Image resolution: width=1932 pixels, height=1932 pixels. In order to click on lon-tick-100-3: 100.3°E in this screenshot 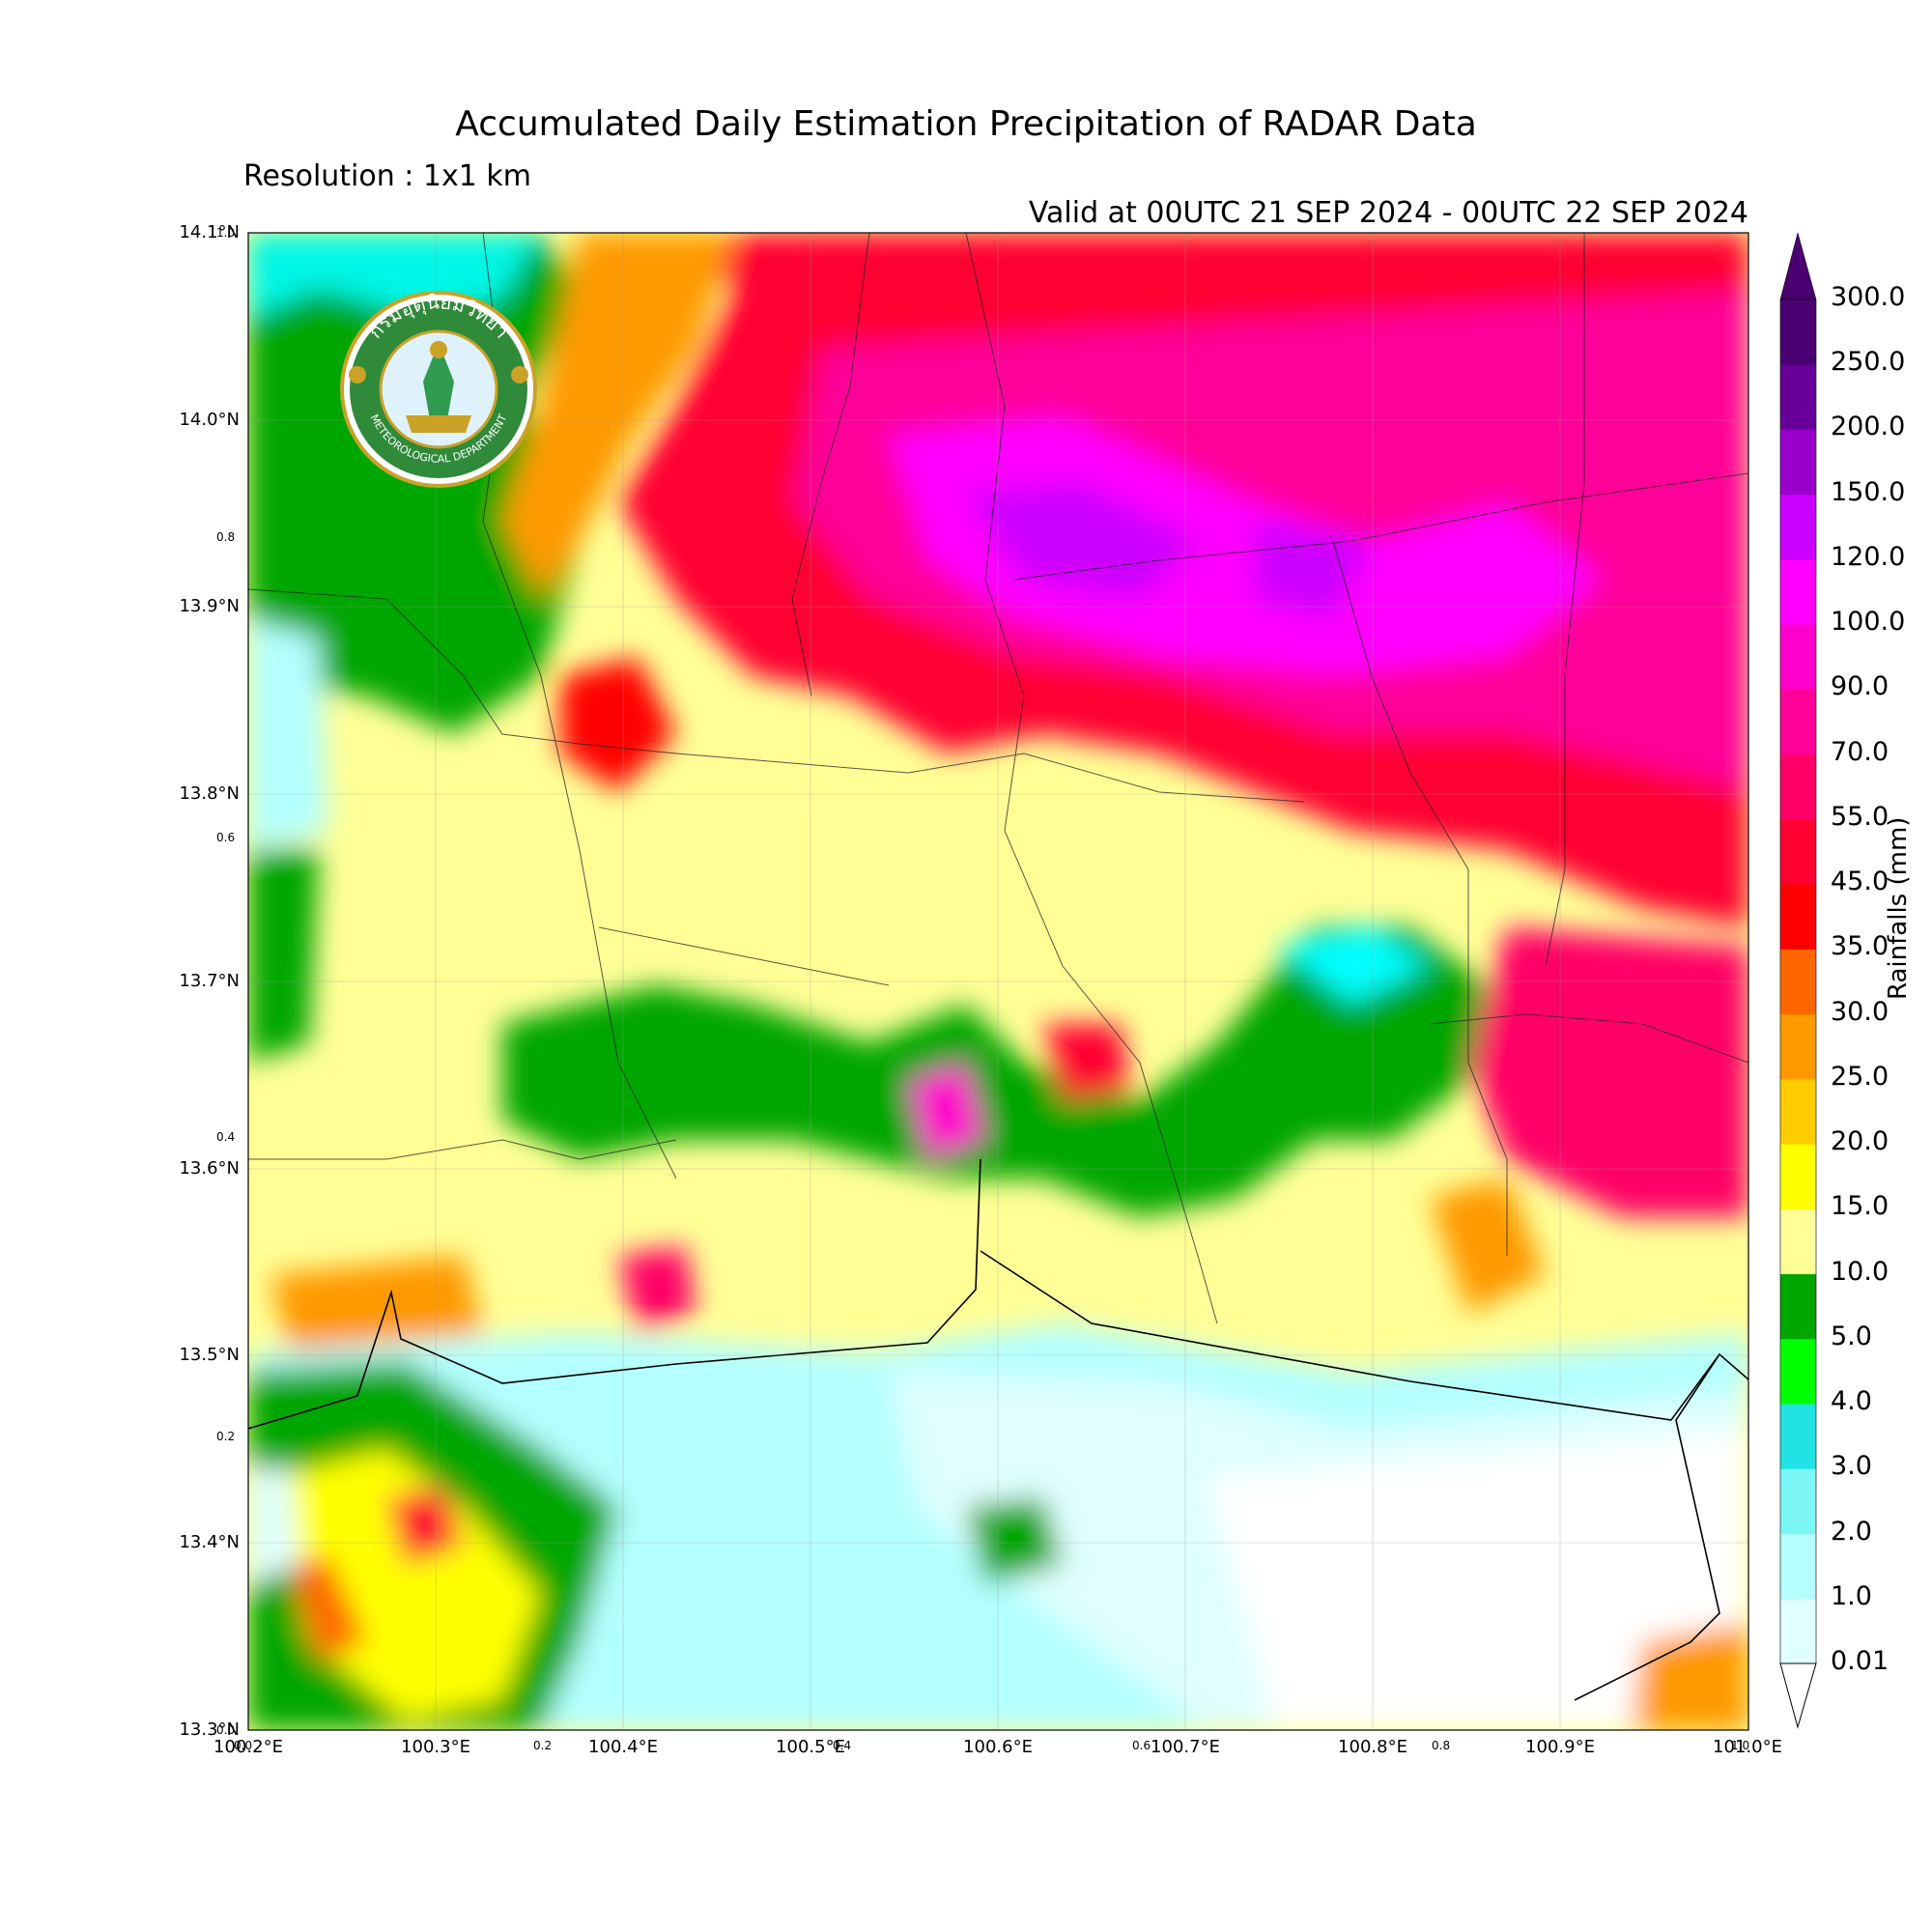, I will do `click(435, 1747)`.